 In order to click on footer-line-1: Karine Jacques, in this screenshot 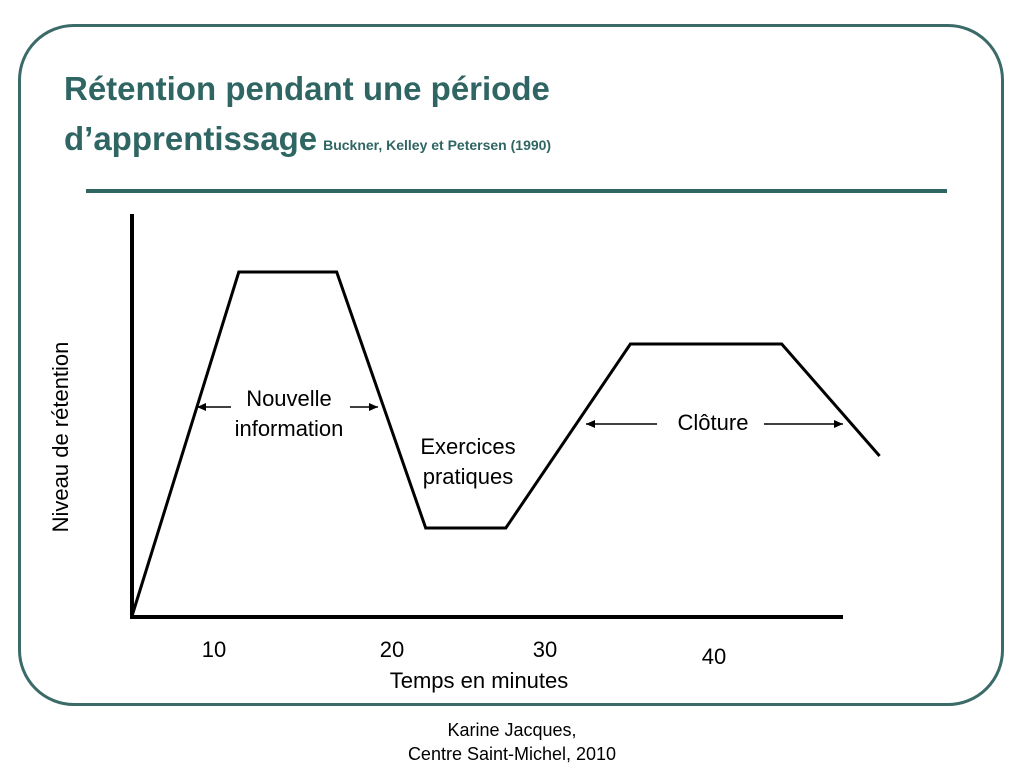, I will do `click(512, 730)`.